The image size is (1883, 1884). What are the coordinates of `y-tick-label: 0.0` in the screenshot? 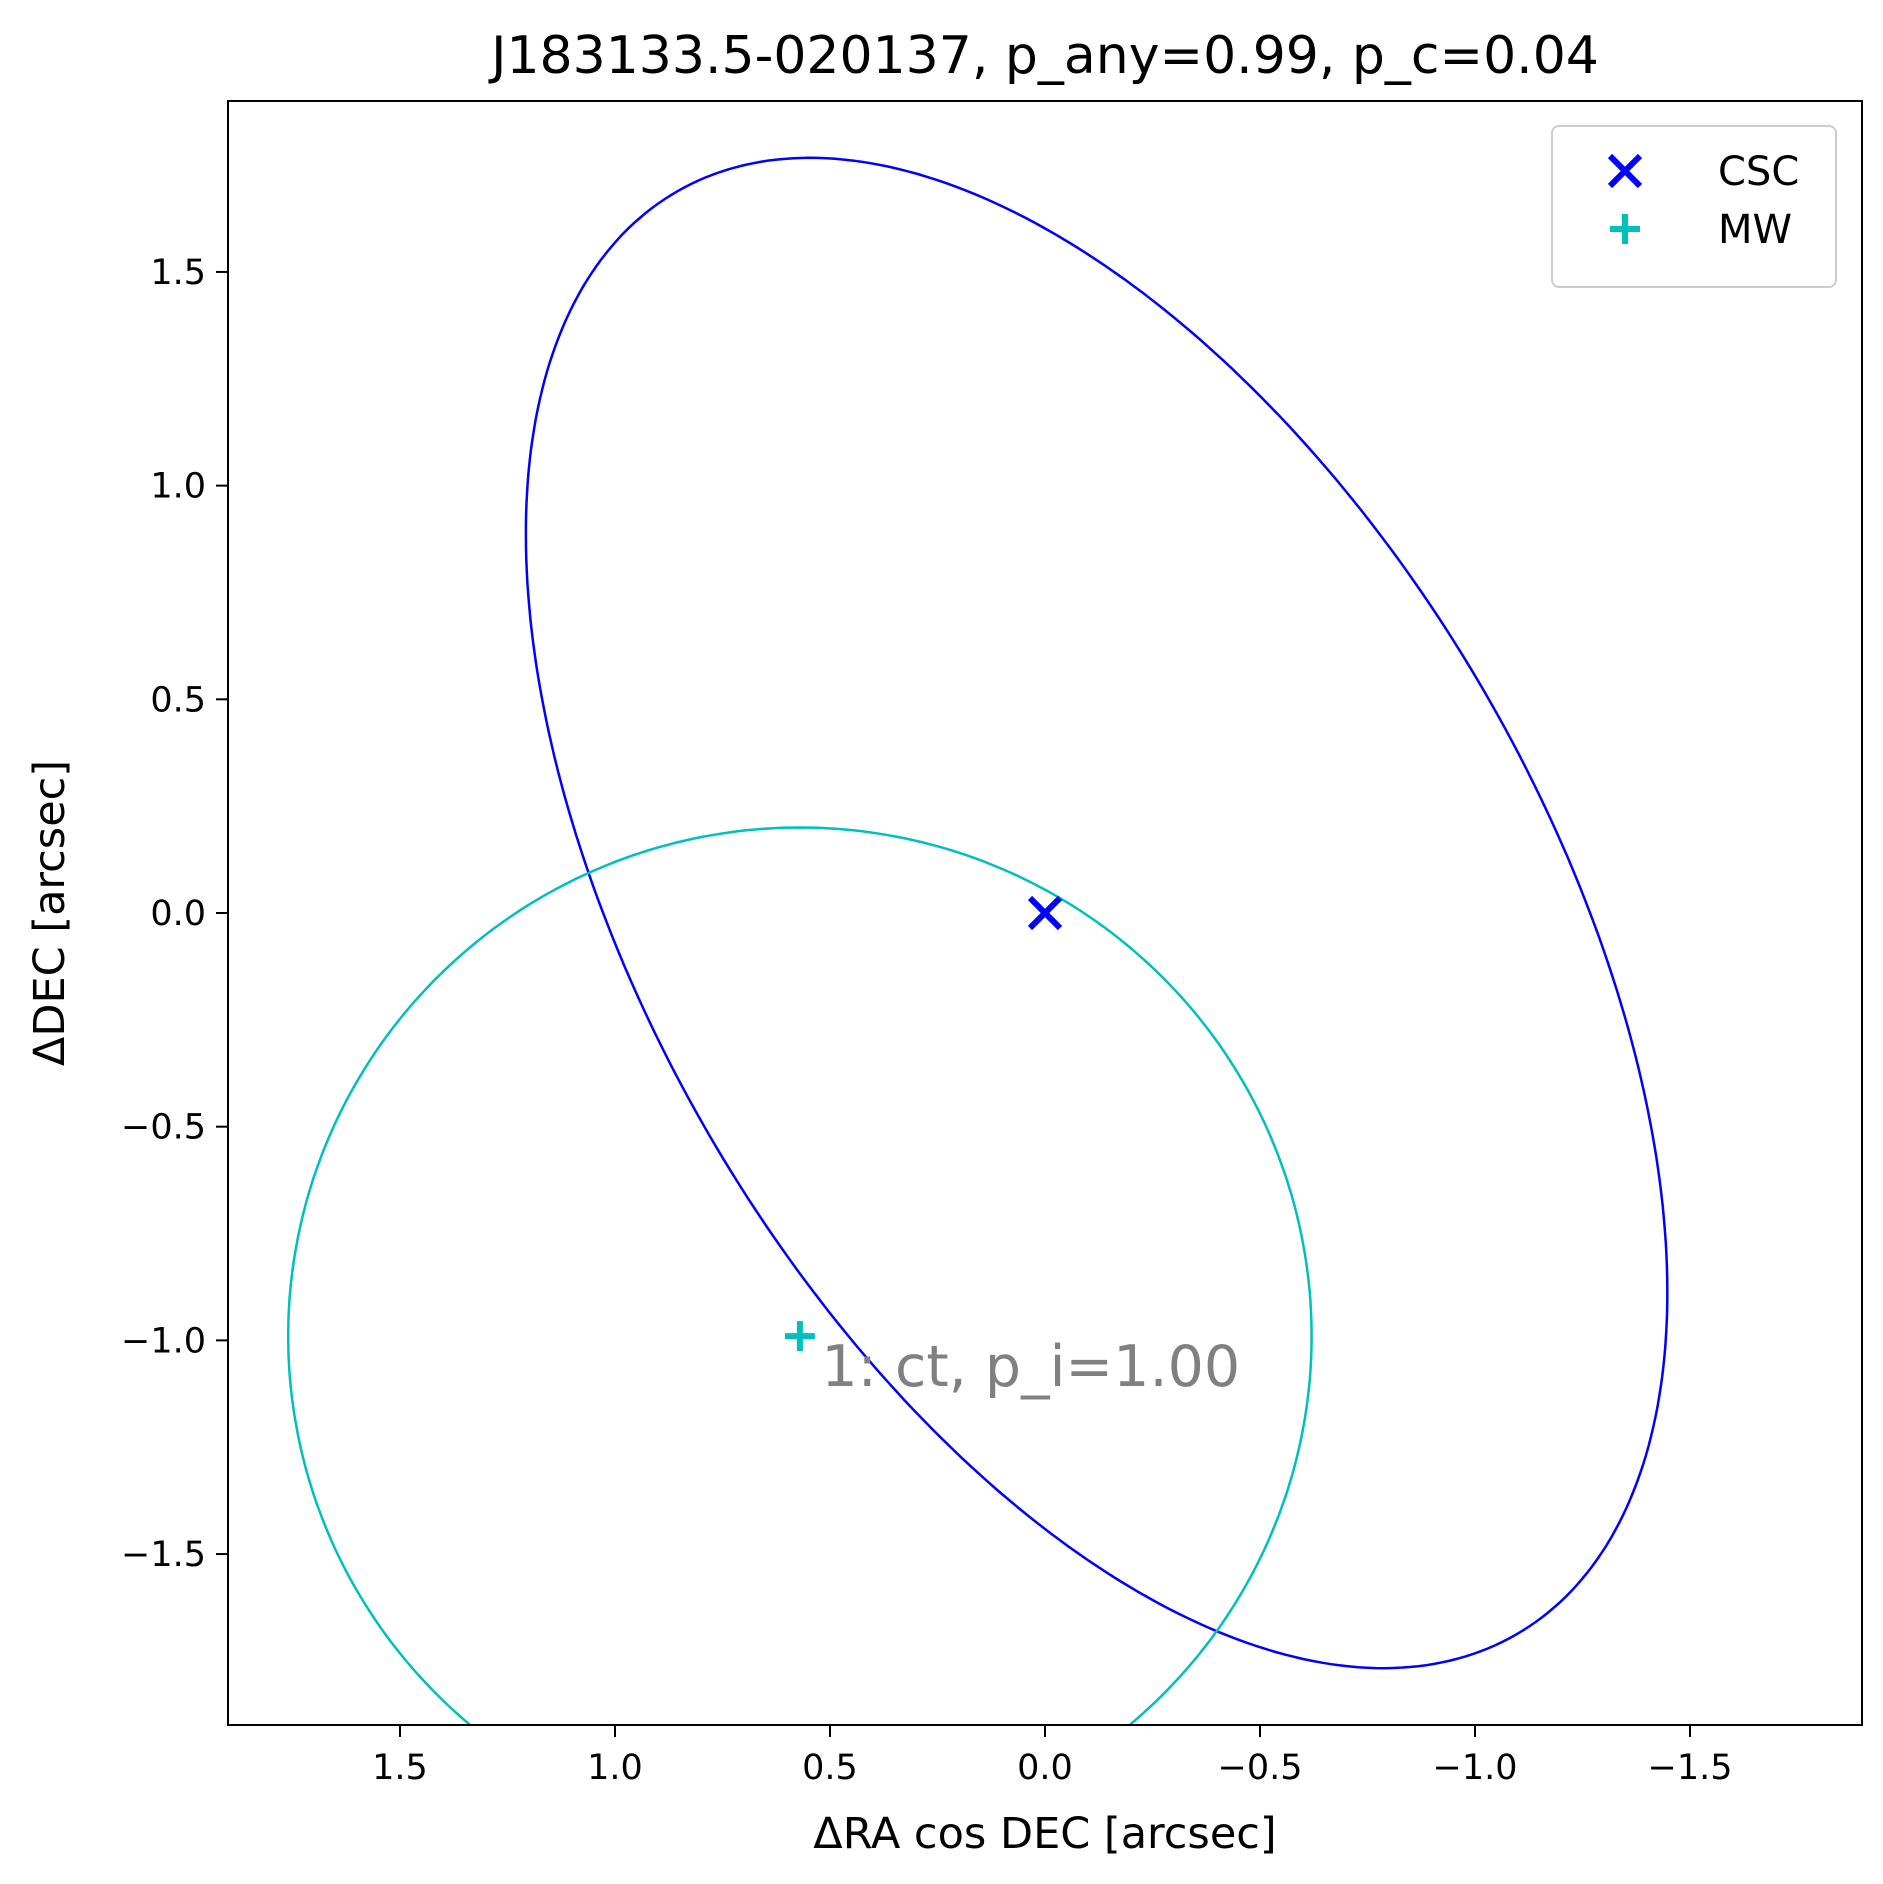 It's located at (178, 914).